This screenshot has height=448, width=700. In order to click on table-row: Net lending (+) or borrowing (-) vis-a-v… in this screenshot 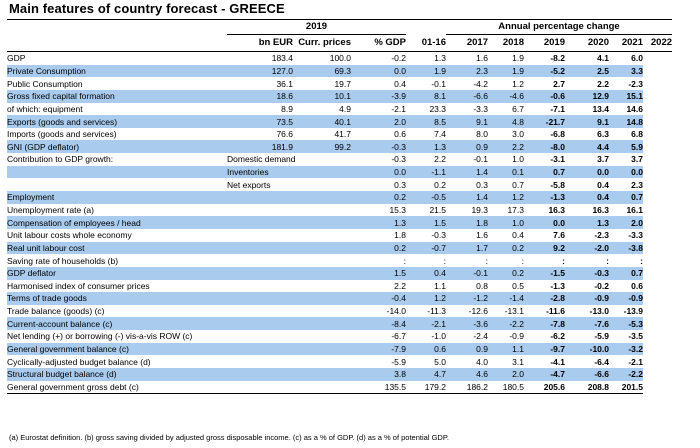, I will do `click(339, 336)`.